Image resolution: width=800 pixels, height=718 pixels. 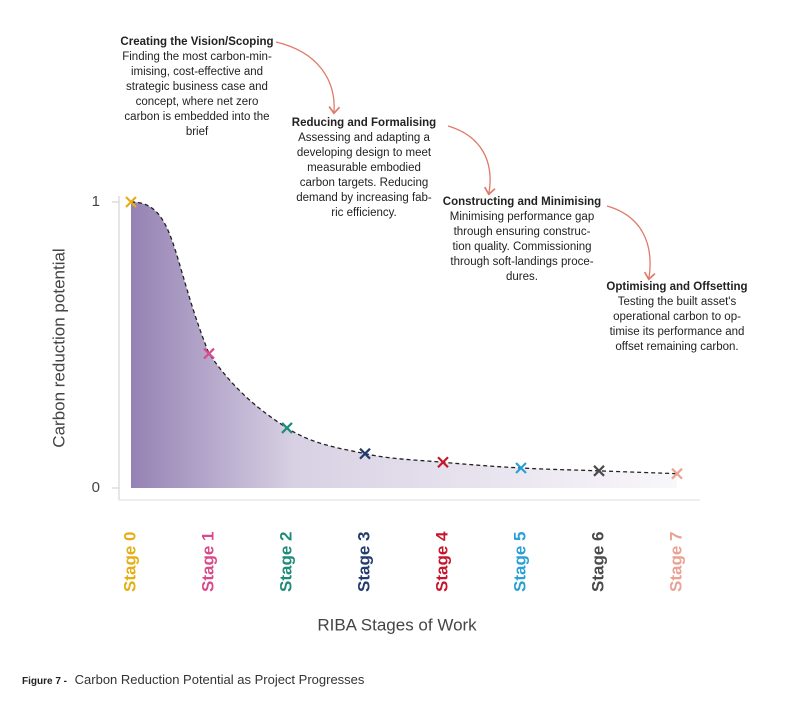 What do you see at coordinates (364, 198) in the screenshot?
I see `annotation-text: demand by increasing fab-` at bounding box center [364, 198].